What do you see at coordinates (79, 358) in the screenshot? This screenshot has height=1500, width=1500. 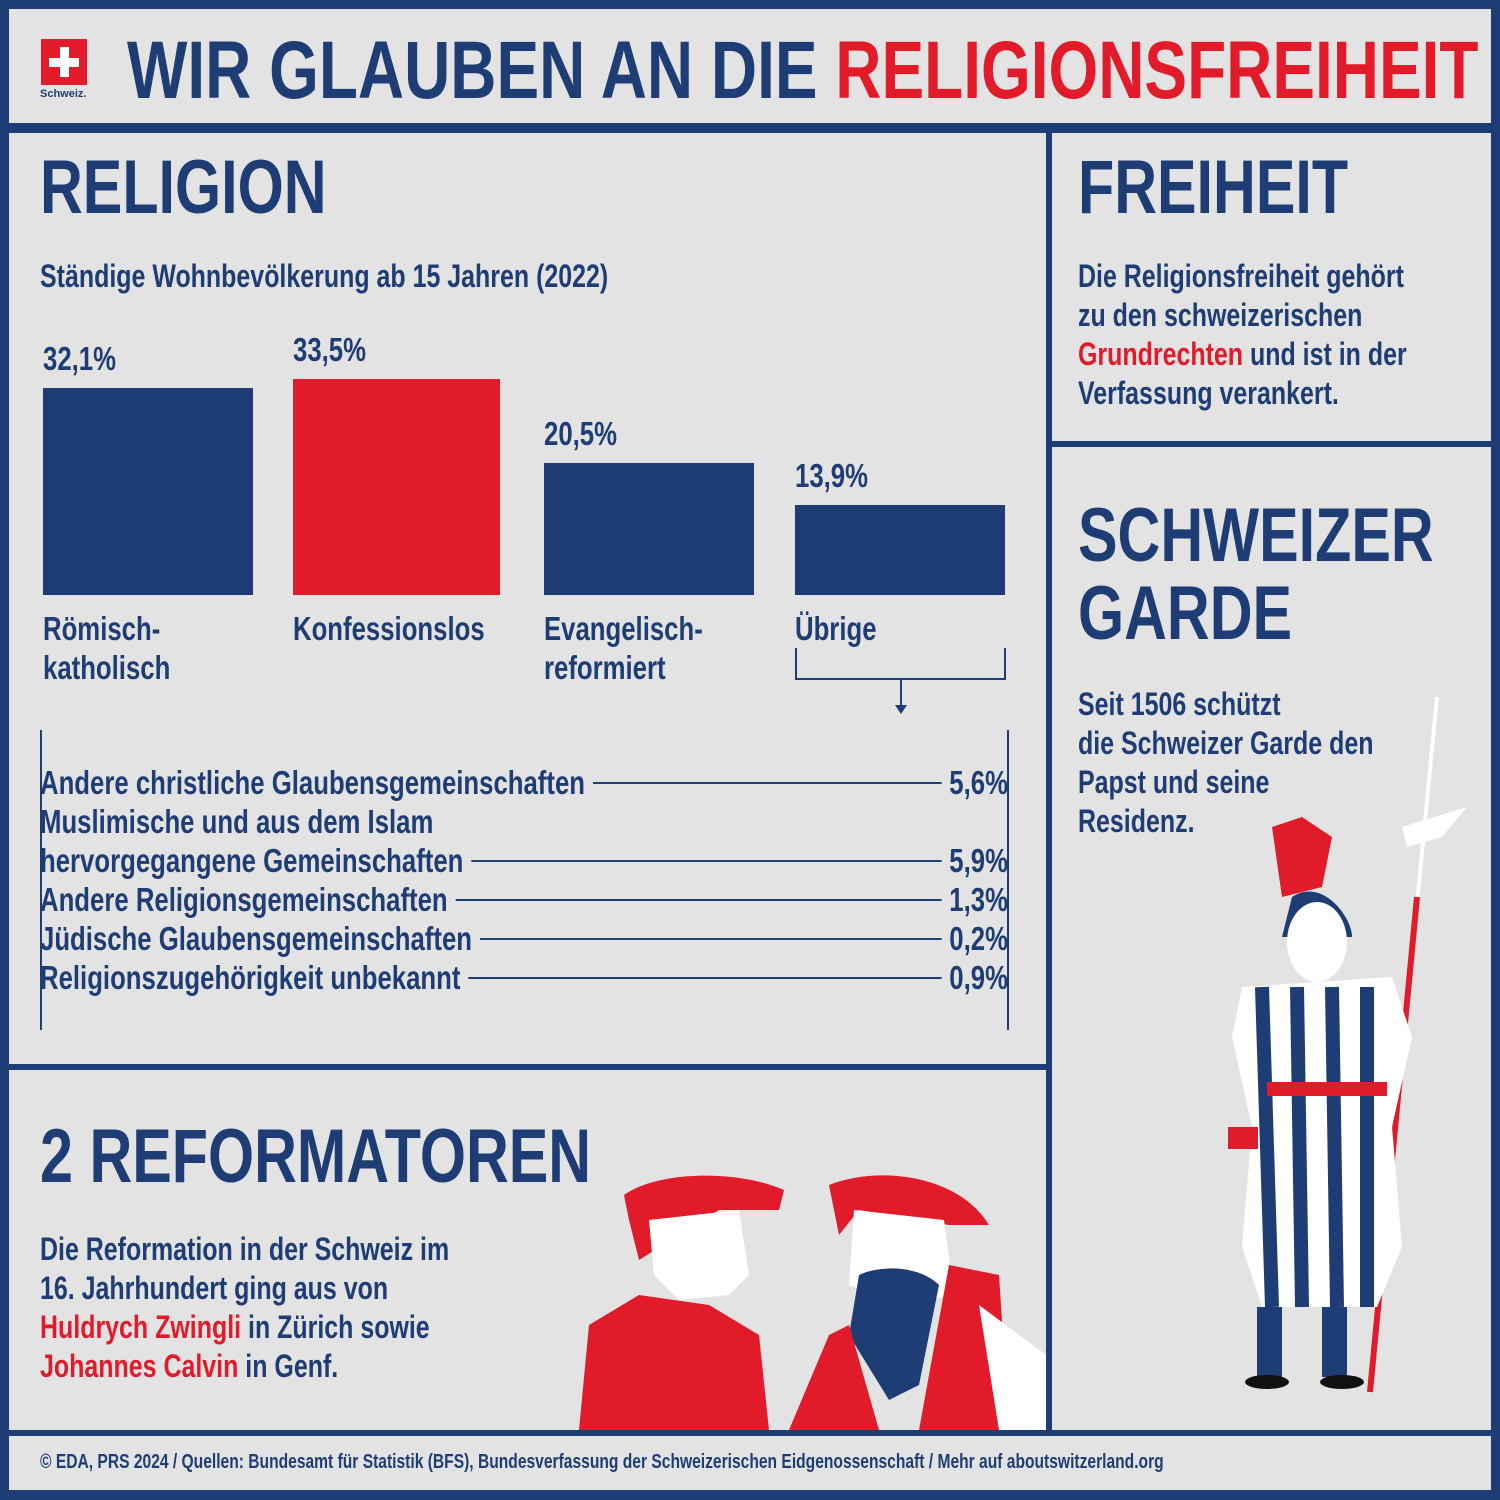 I see `bar-value-label: 32,1%` at bounding box center [79, 358].